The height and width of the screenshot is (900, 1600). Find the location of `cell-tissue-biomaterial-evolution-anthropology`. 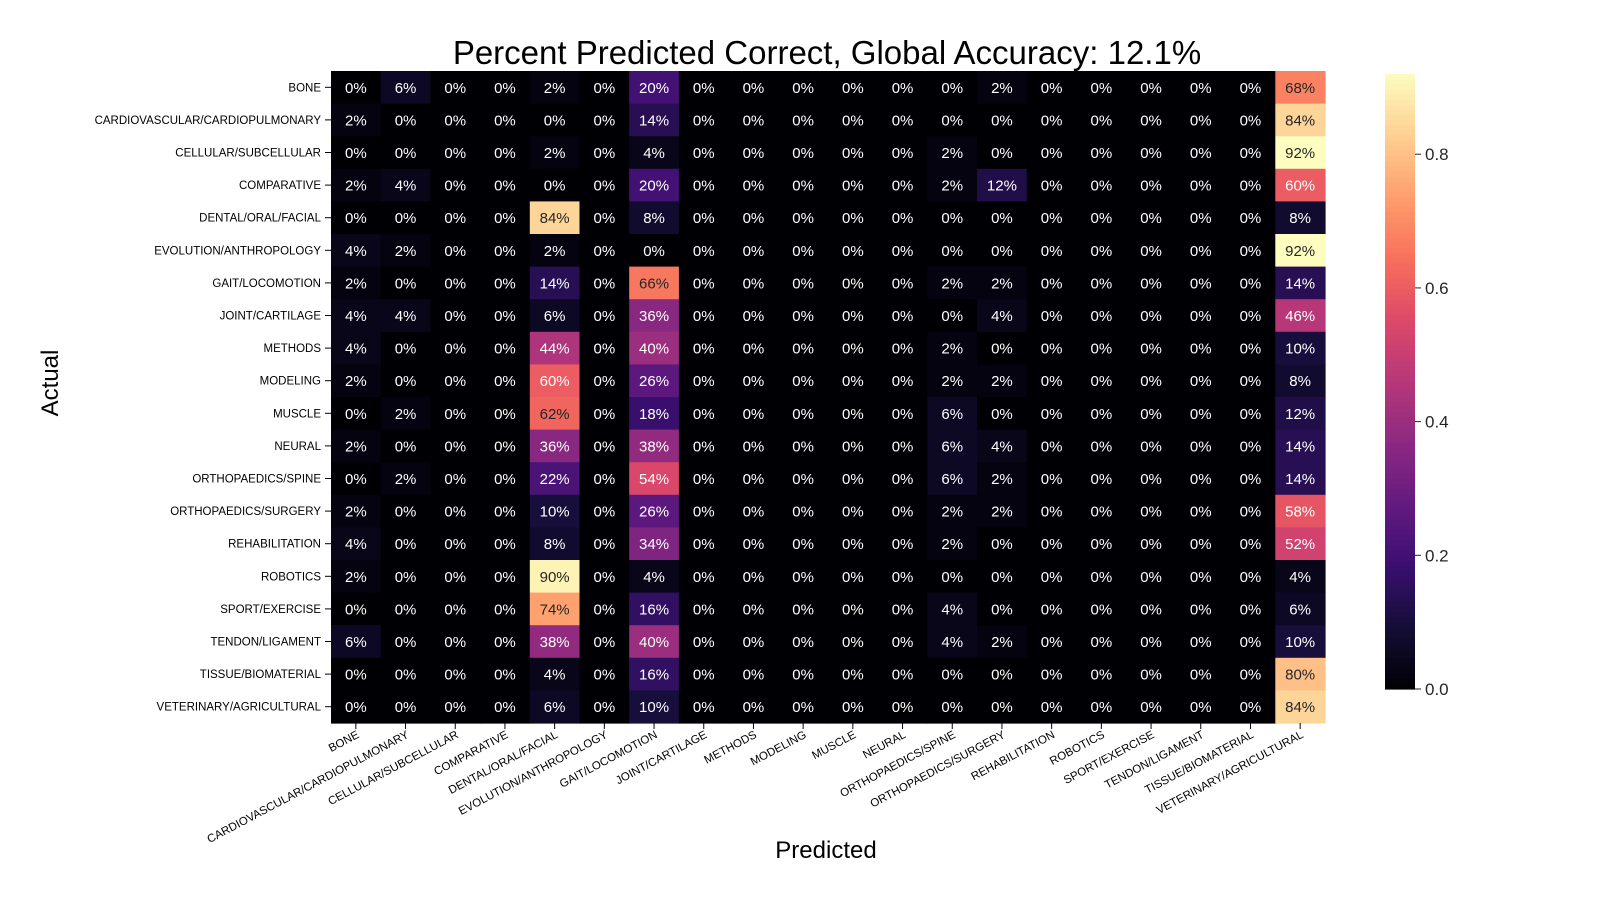

cell-tissue-biomaterial-evolution-anthropology is located at coordinates (604, 674).